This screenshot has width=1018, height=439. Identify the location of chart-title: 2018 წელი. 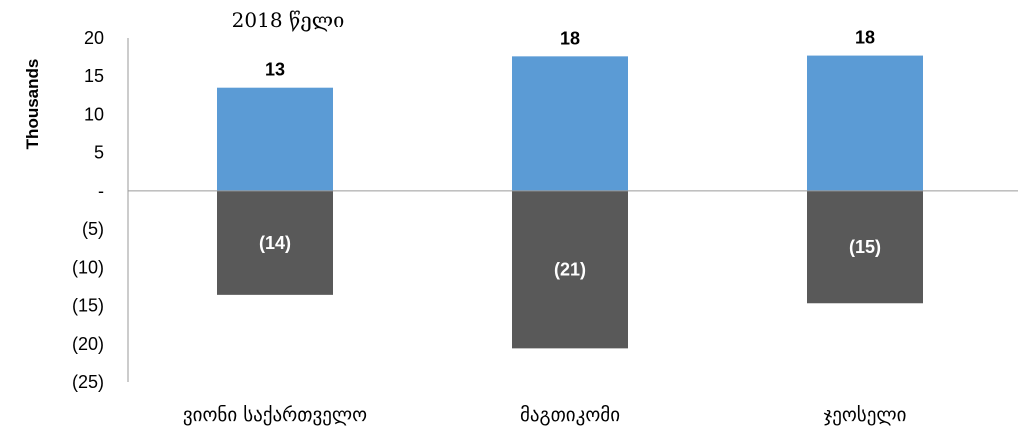
(288, 20).